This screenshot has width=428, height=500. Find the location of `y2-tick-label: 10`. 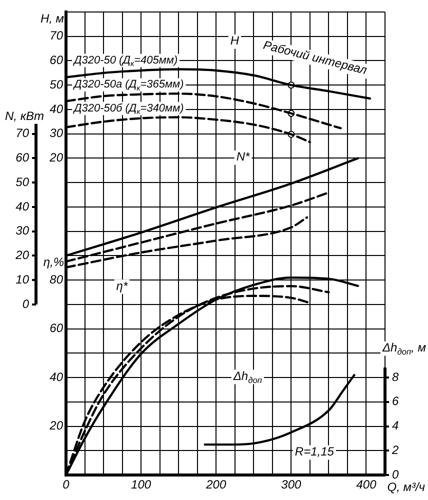

y2-tick-label: 10 is located at coordinates (23, 279).